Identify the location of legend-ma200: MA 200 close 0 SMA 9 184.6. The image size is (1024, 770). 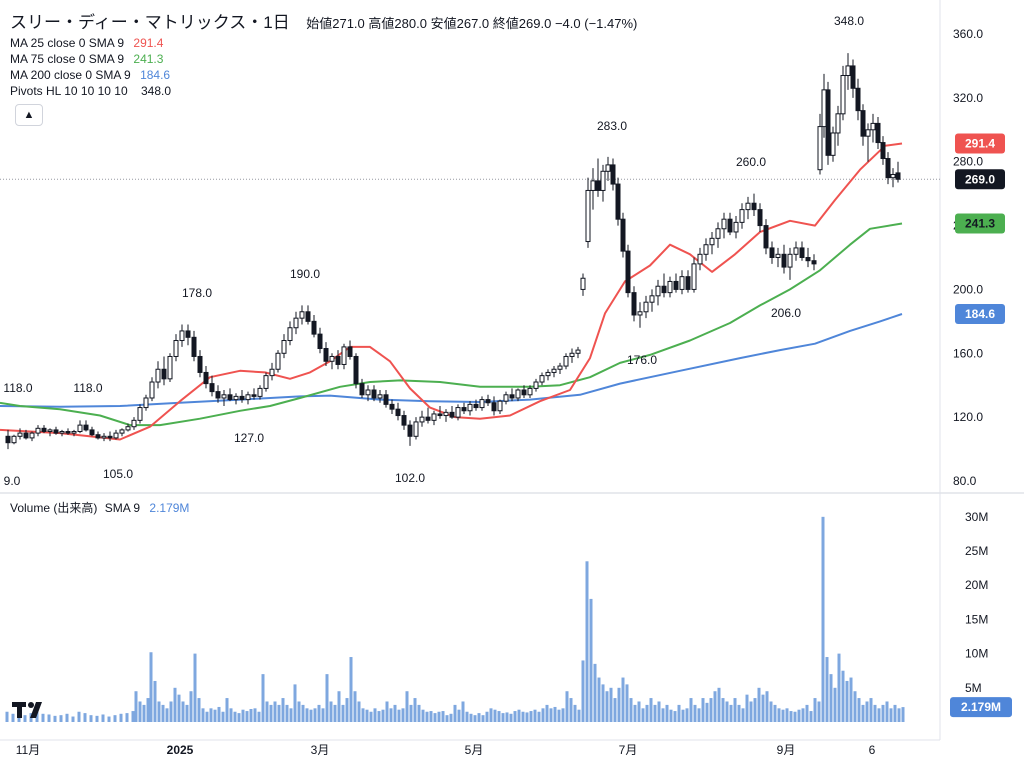
(90, 75).